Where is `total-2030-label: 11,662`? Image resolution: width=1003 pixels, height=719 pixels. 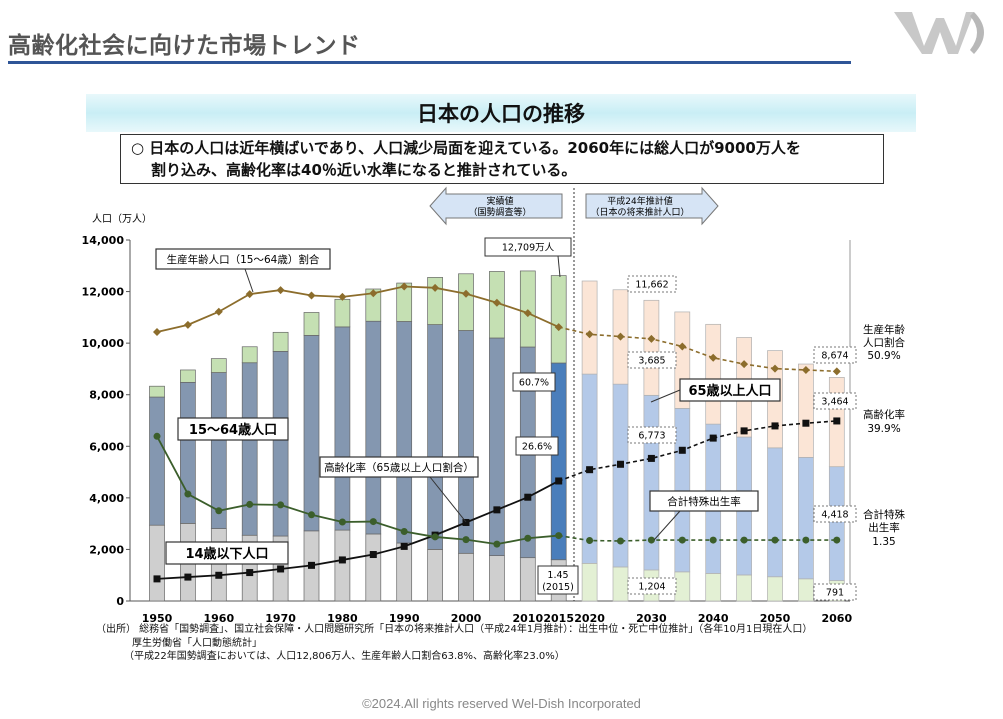 total-2030-label: 11,662 is located at coordinates (651, 285).